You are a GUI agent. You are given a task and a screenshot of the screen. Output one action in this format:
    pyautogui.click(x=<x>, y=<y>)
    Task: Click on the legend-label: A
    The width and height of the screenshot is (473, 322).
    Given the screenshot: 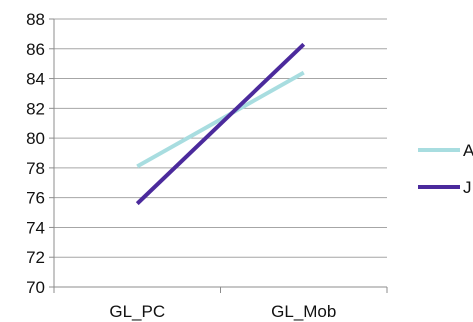 What is the action you would take?
    pyautogui.click(x=468, y=150)
    